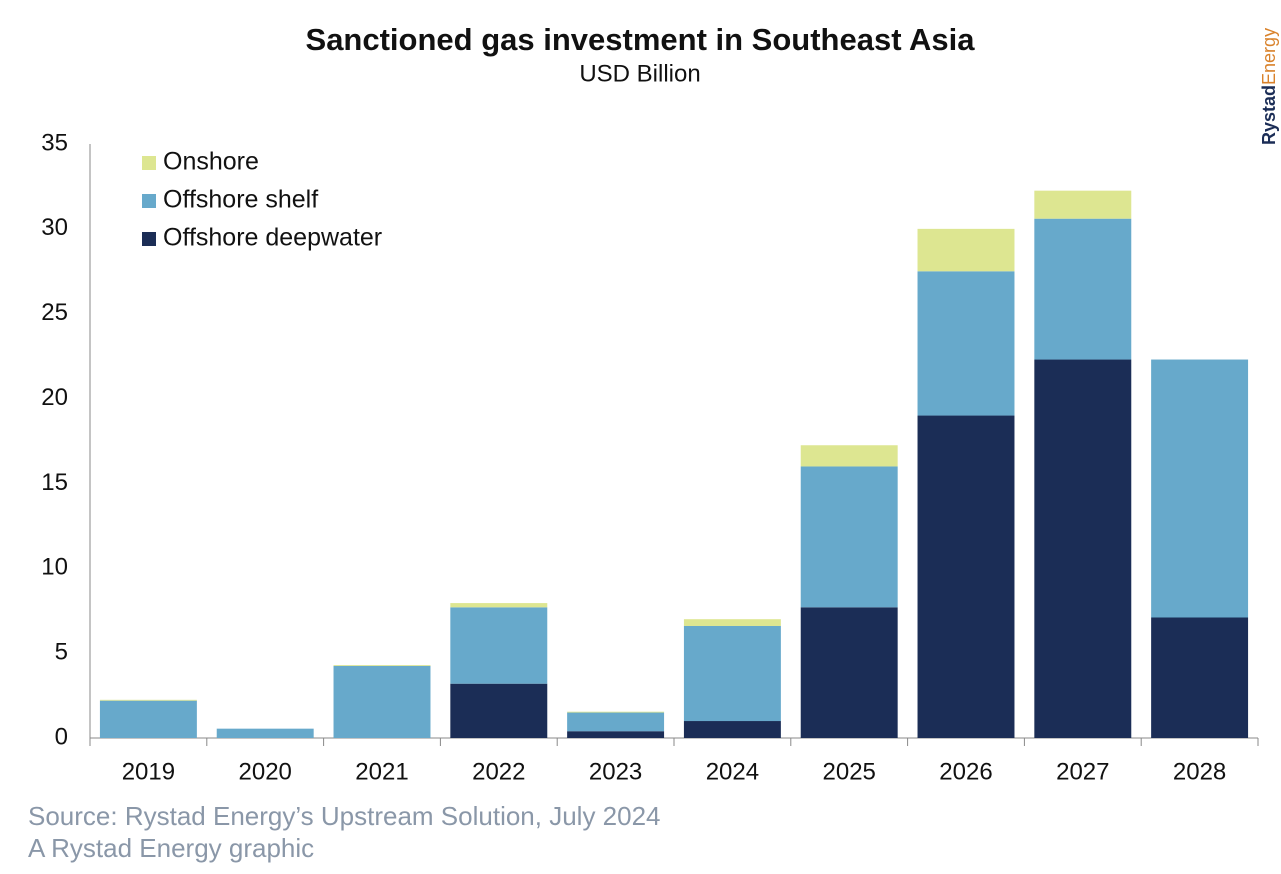  Describe the element at coordinates (54, 142) in the screenshot. I see `y-tick-label: 35` at that location.